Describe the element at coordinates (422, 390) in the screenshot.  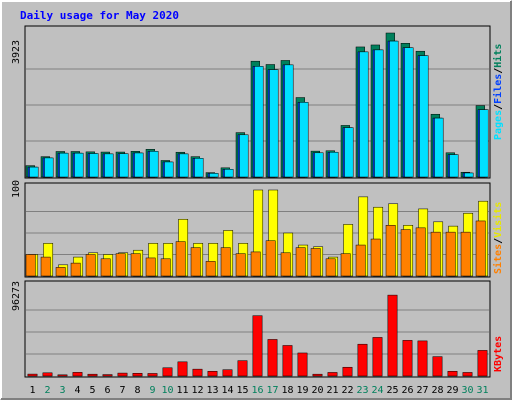
I see `x-tick-day-27: 27` at that location.